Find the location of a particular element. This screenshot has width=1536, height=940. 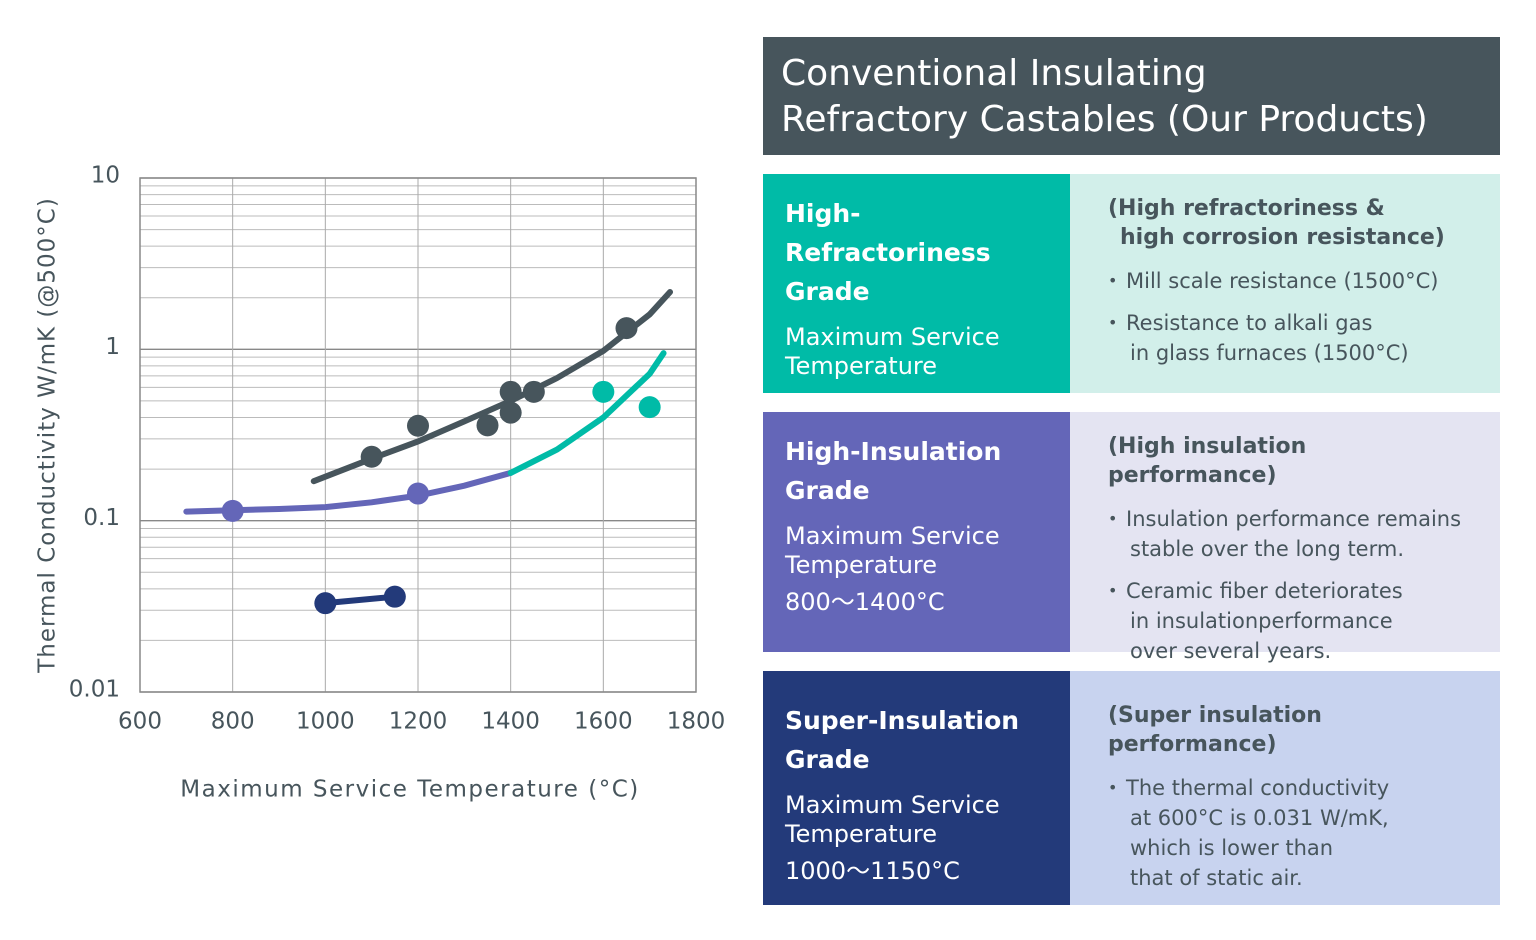

bullet-line: which is lower than is located at coordinates (1232, 848).